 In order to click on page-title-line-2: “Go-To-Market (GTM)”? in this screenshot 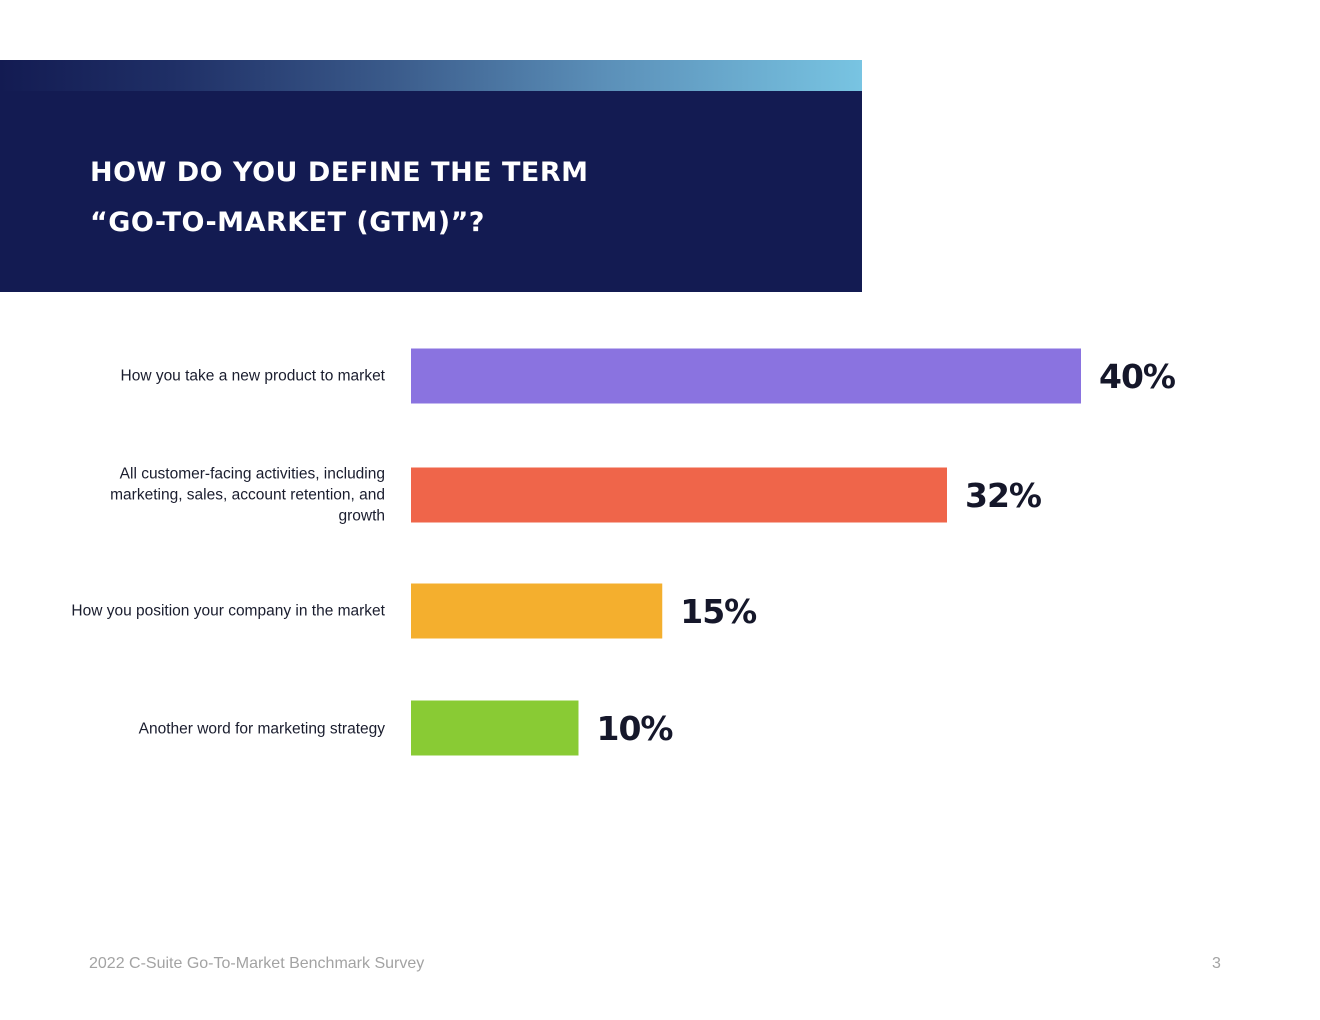, I will do `click(287, 222)`.